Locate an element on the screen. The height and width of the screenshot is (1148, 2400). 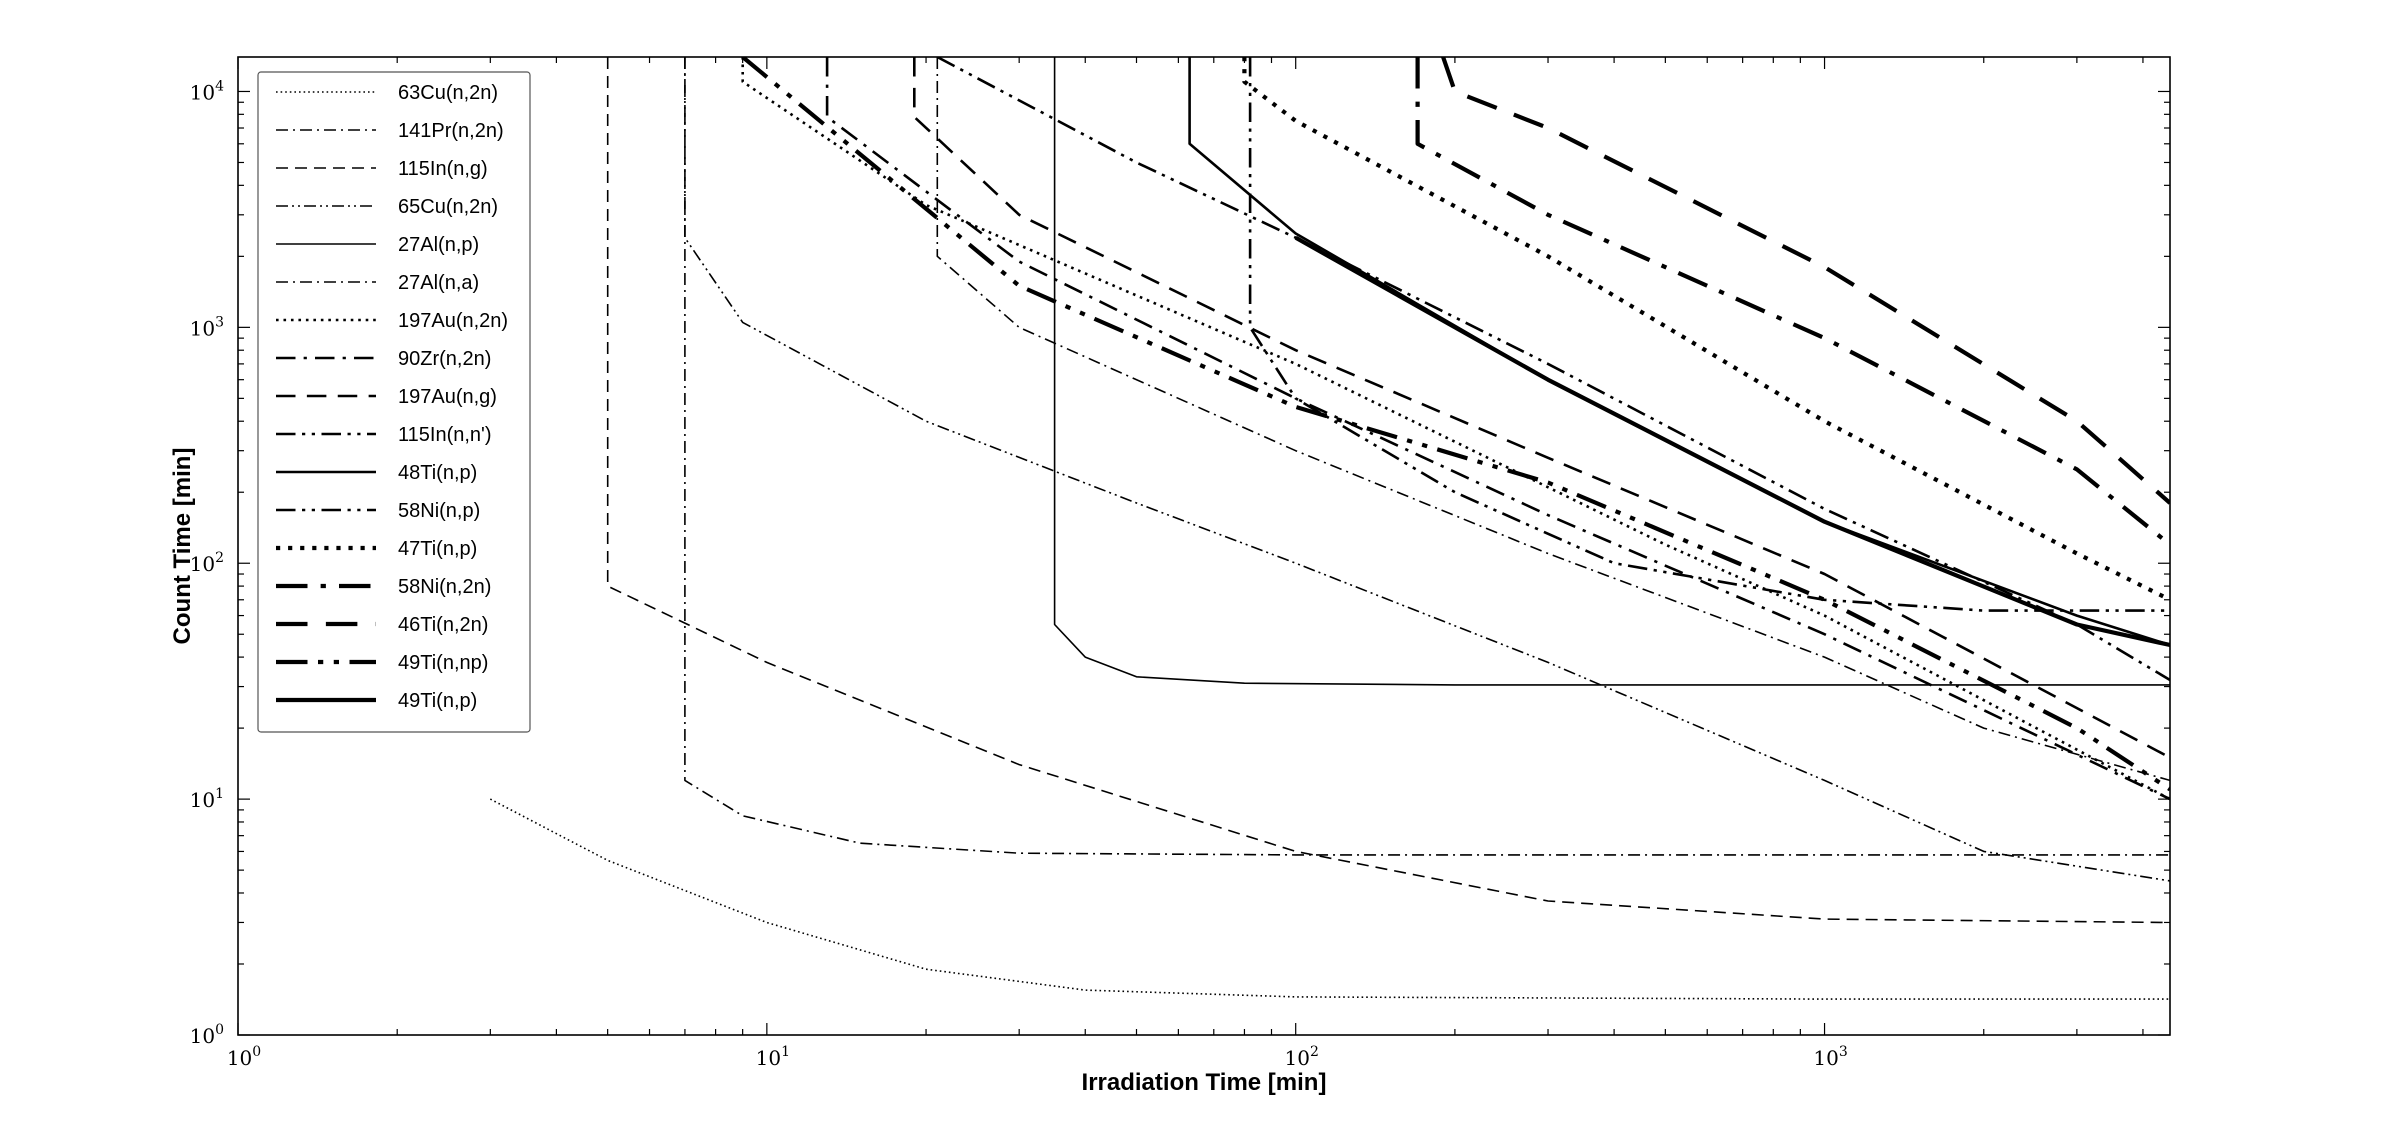
x-tick-label-2: 10² is located at coordinates (1302, 1057).